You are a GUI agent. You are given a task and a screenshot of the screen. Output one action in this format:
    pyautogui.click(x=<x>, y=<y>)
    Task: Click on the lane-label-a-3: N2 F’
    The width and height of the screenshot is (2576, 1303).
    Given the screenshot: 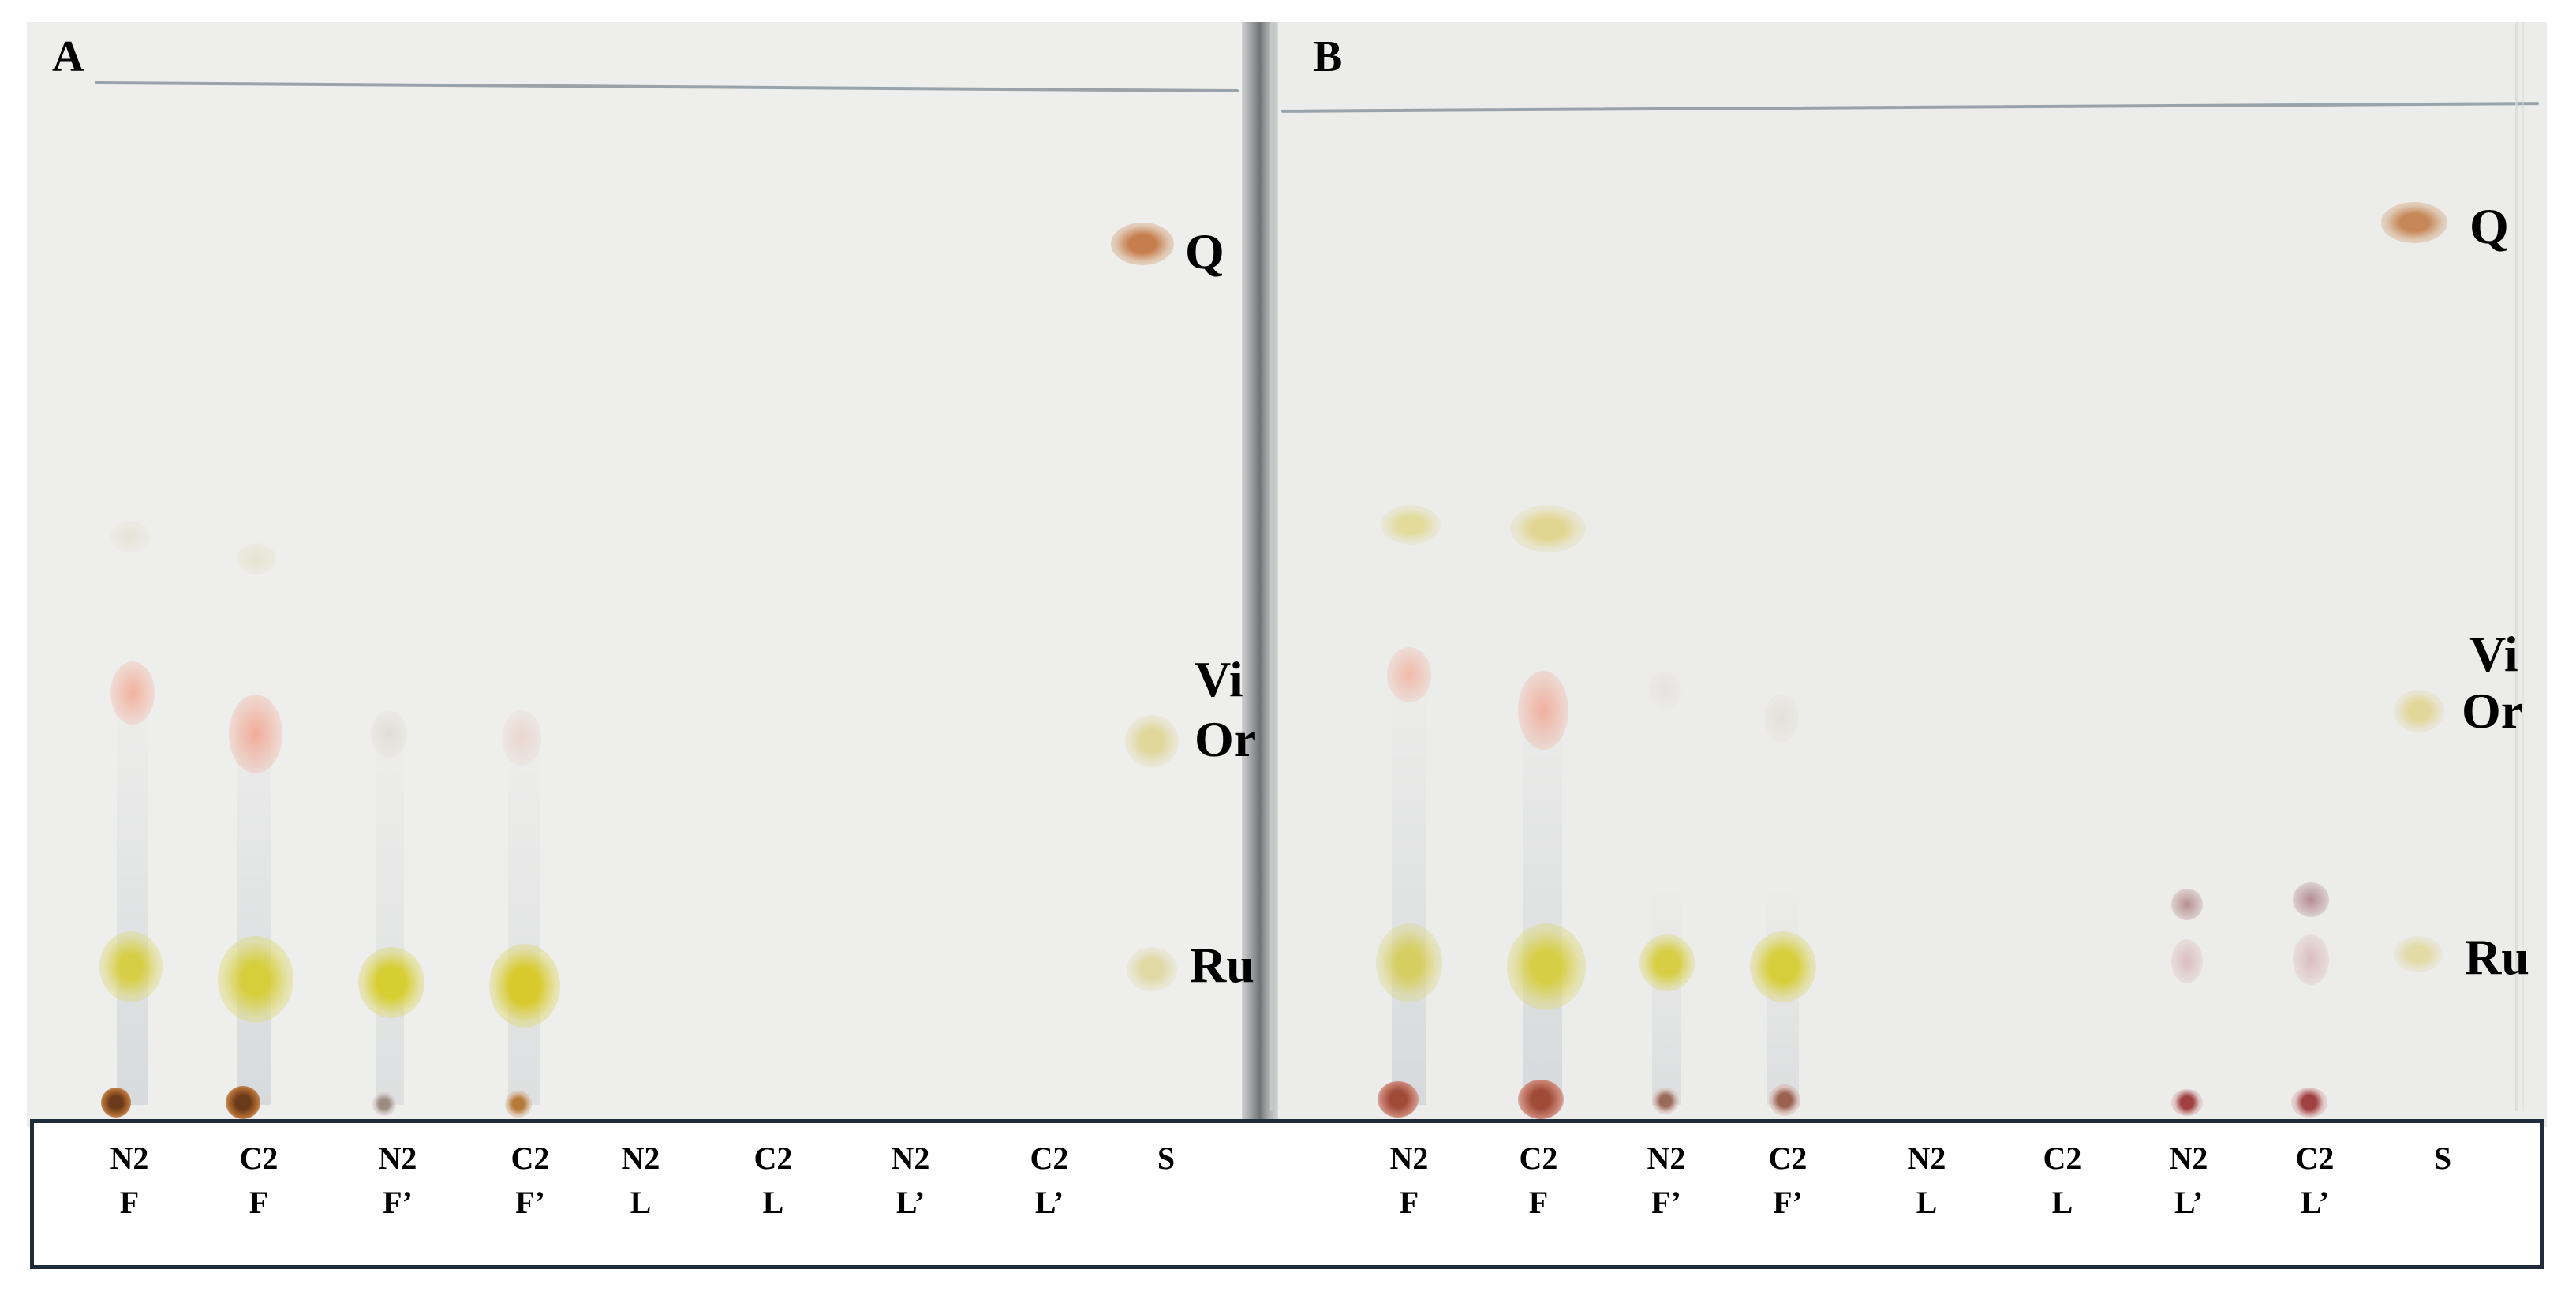 What is the action you would take?
    pyautogui.click(x=397, y=1180)
    